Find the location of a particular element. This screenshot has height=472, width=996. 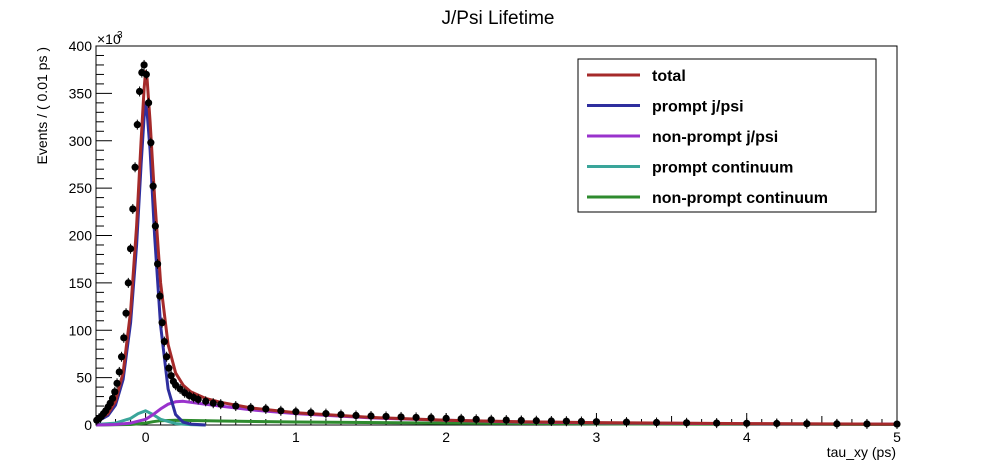

y-tick-label: 0 is located at coordinates (88, 425).